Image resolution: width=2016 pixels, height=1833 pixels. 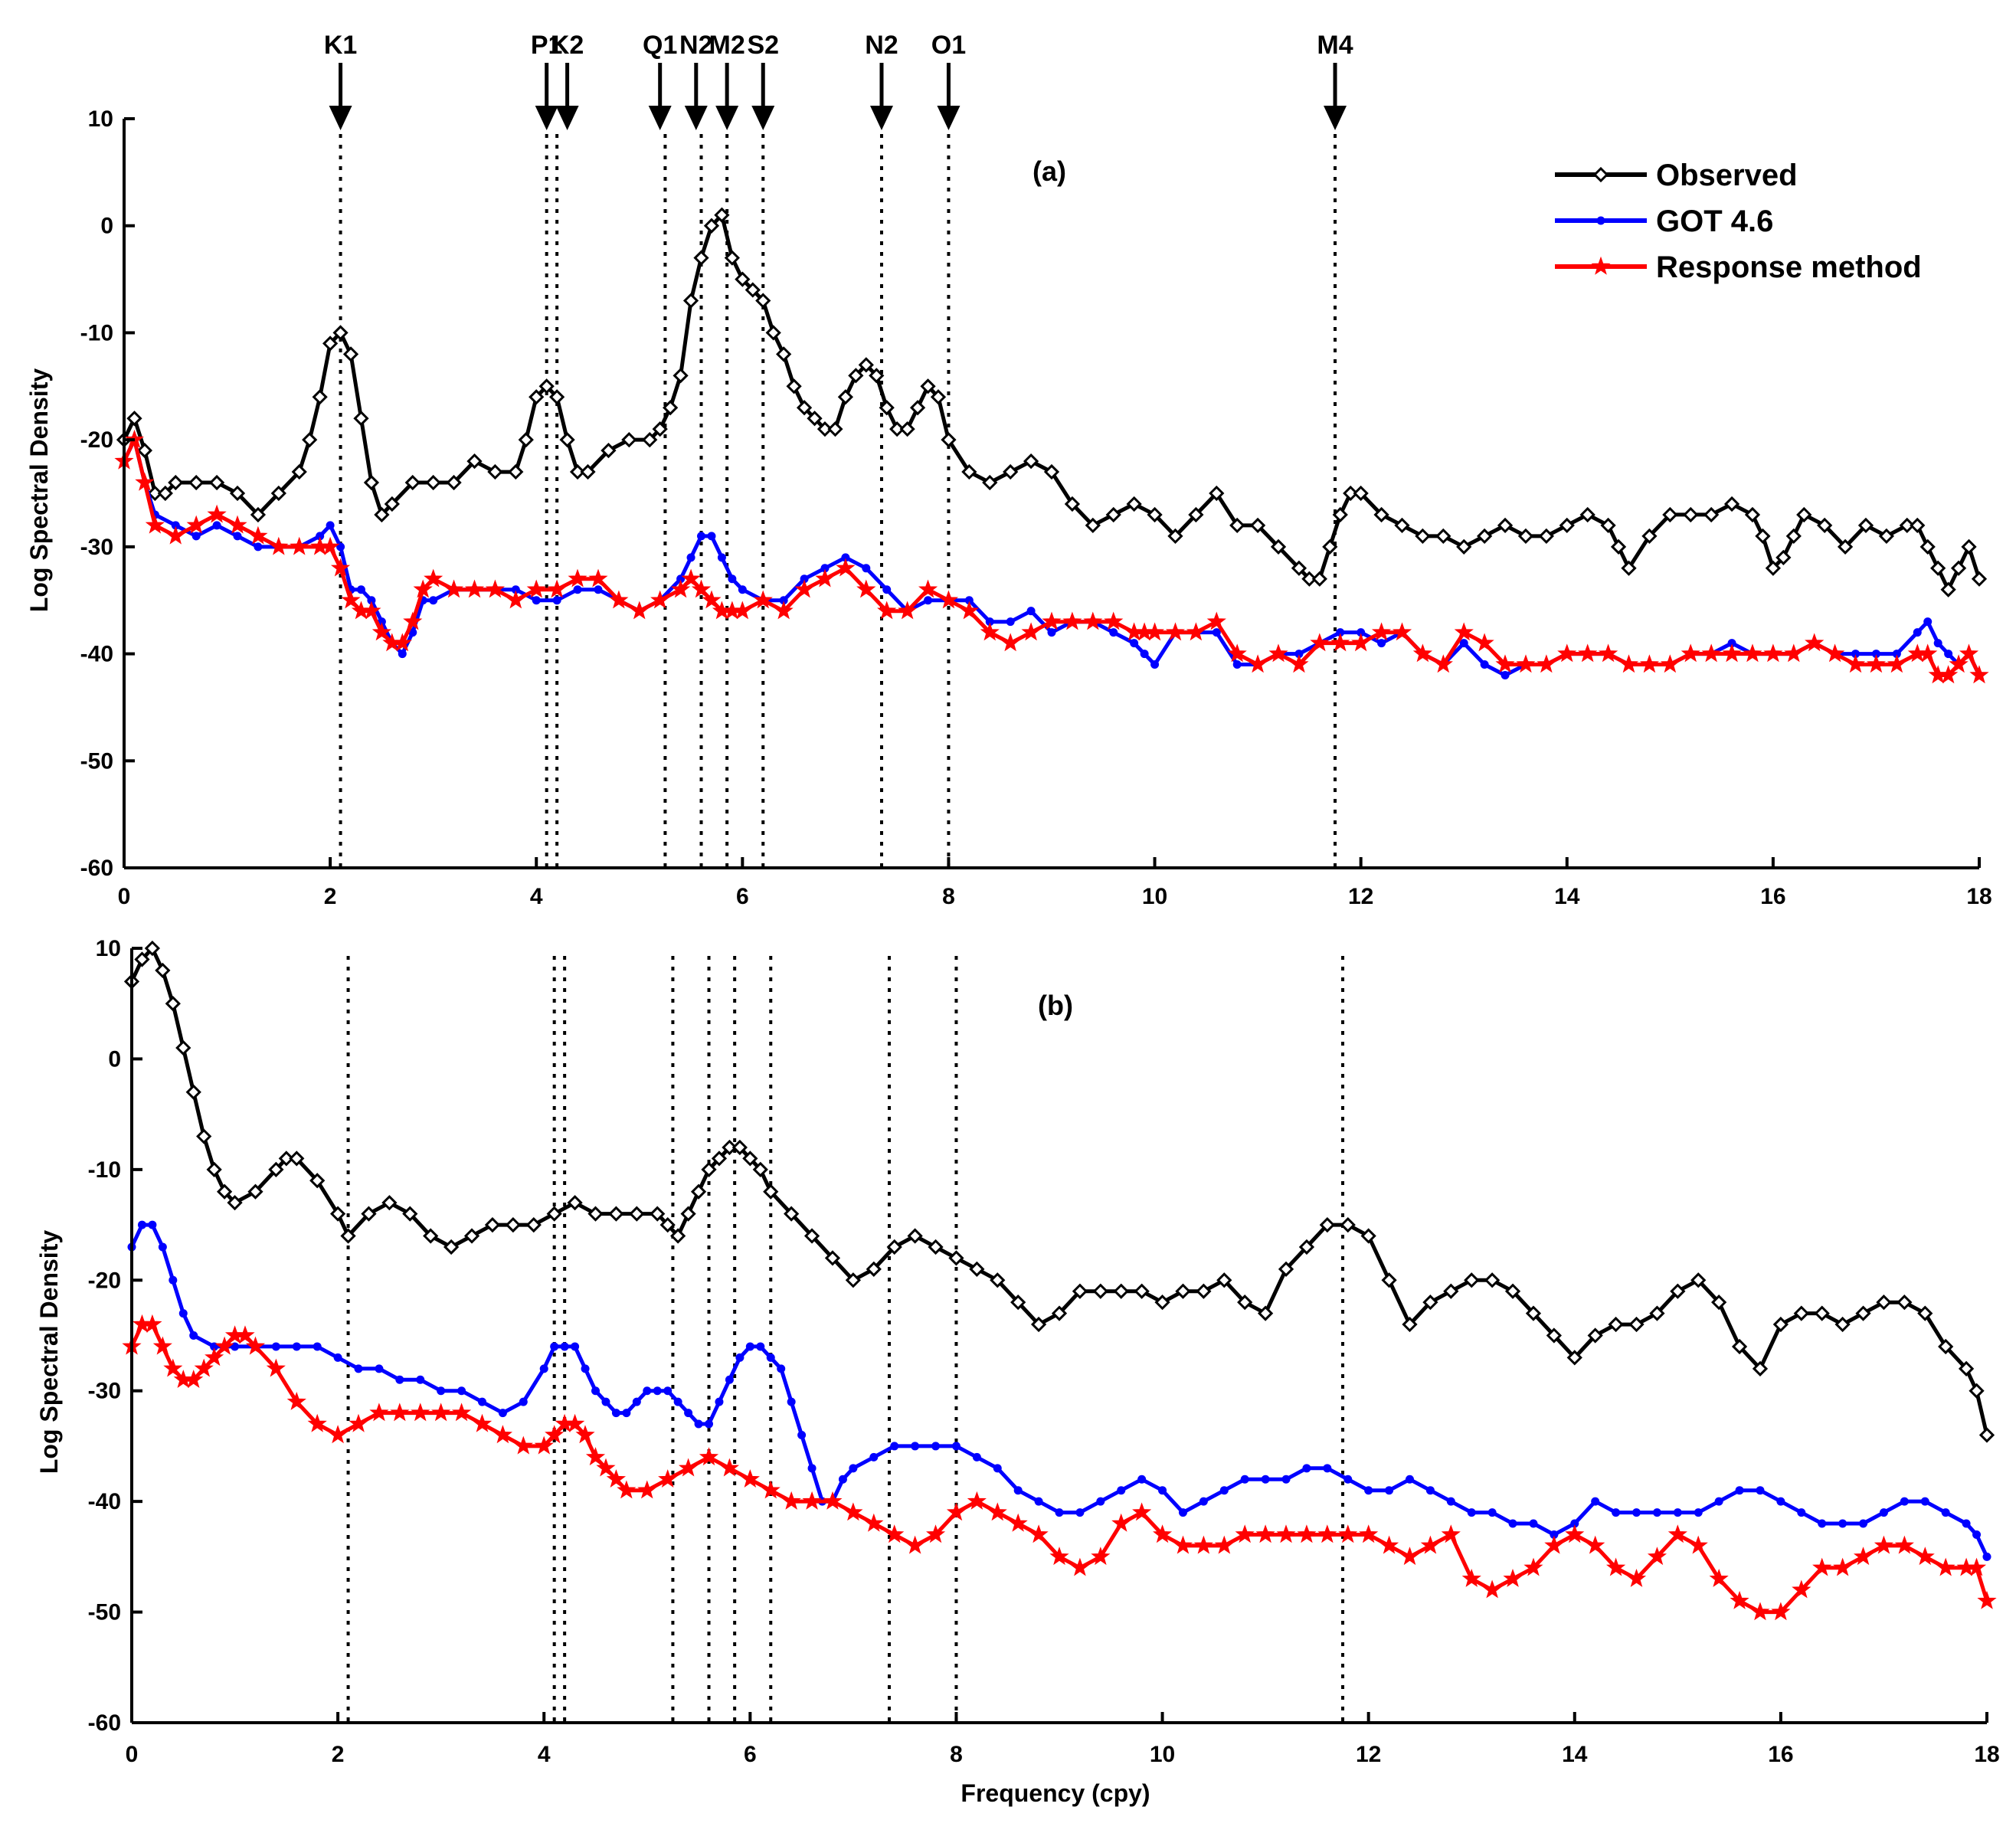 What do you see at coordinates (1335, 80) in the screenshot?
I see `constituent-marker: M4` at bounding box center [1335, 80].